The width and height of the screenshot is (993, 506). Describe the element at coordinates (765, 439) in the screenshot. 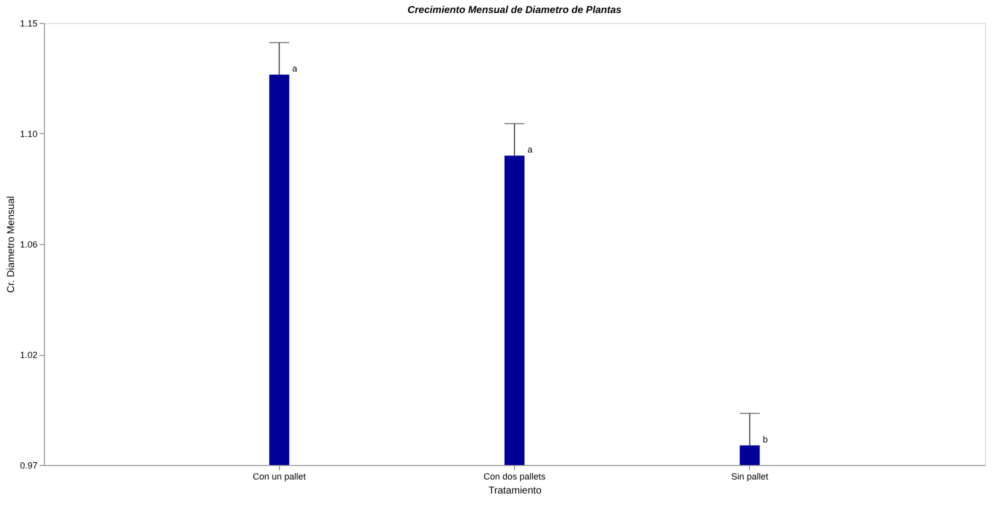

I see `annotation: b` at that location.